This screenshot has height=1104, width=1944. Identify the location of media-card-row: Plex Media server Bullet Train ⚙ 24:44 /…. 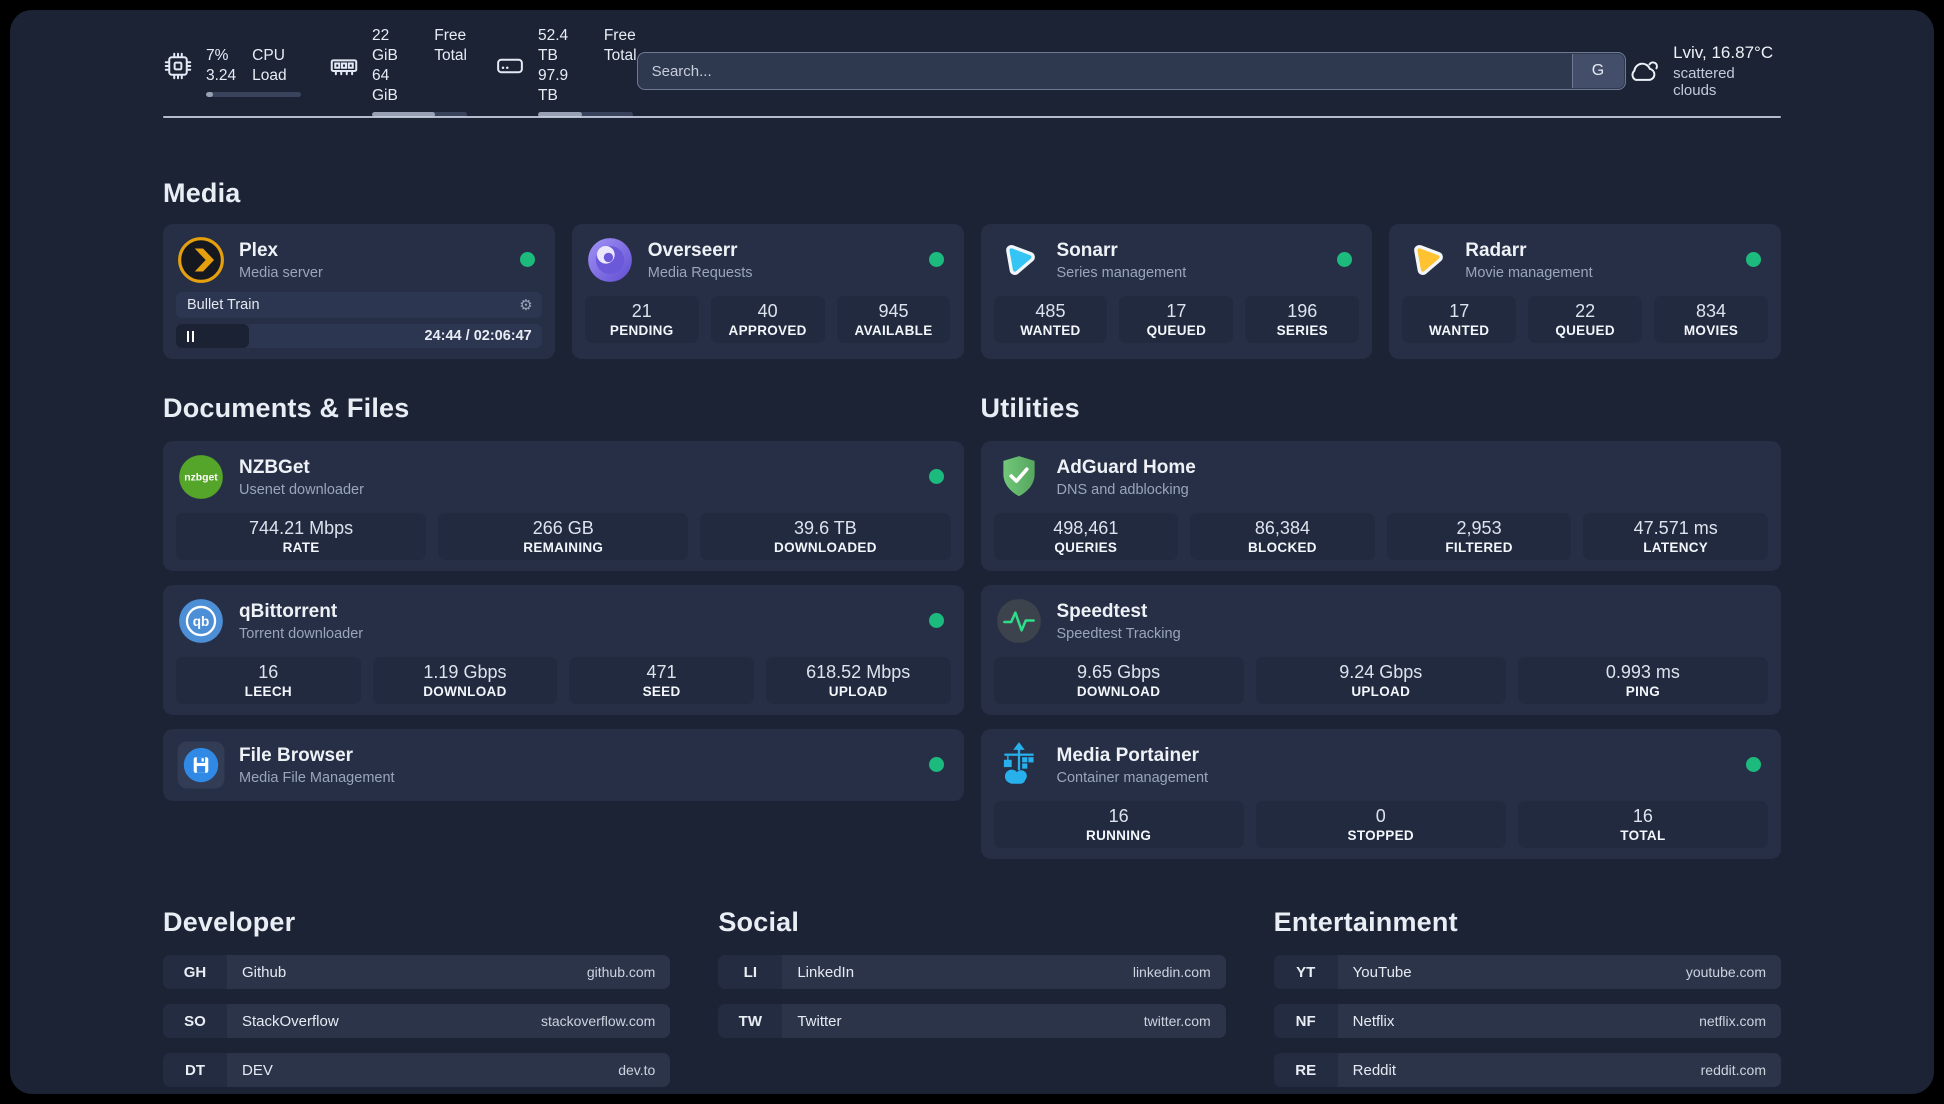
(972, 291).